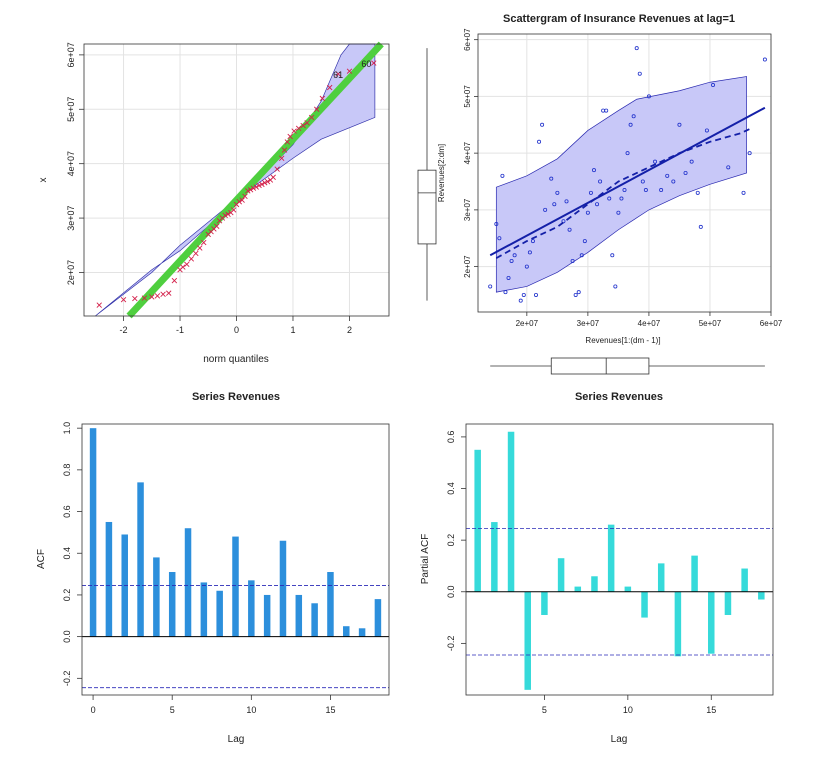 This screenshot has height=757, width=834. I want to click on qq-ytick-label-1: 3e+07, so click(71, 217).